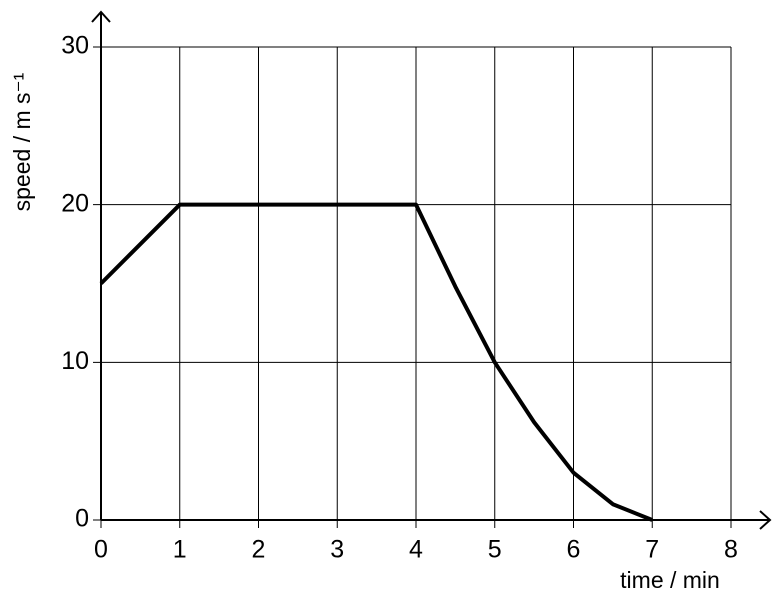  What do you see at coordinates (574, 550) in the screenshot?
I see `x-tick-label: 6` at bounding box center [574, 550].